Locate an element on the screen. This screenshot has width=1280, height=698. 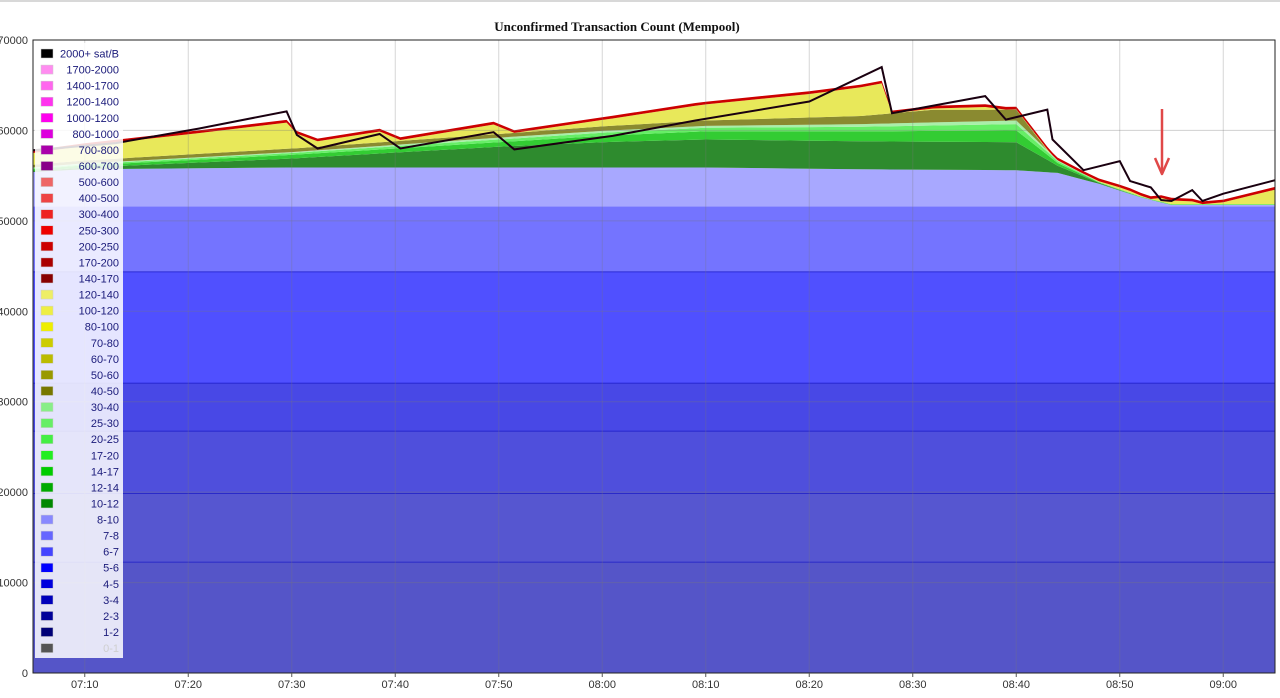
legend-label: 14-17 is located at coordinates (105, 472).